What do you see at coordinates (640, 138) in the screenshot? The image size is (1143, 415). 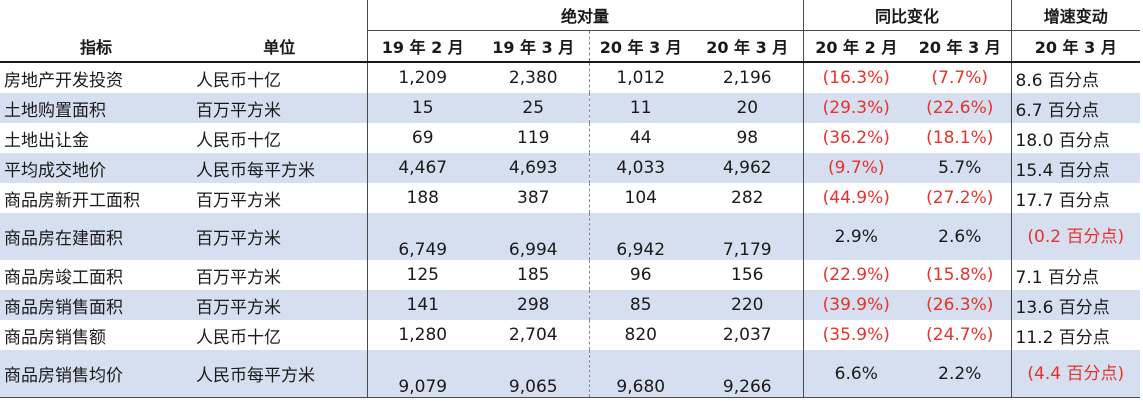 I see `cell-absolute-value: 44` at bounding box center [640, 138].